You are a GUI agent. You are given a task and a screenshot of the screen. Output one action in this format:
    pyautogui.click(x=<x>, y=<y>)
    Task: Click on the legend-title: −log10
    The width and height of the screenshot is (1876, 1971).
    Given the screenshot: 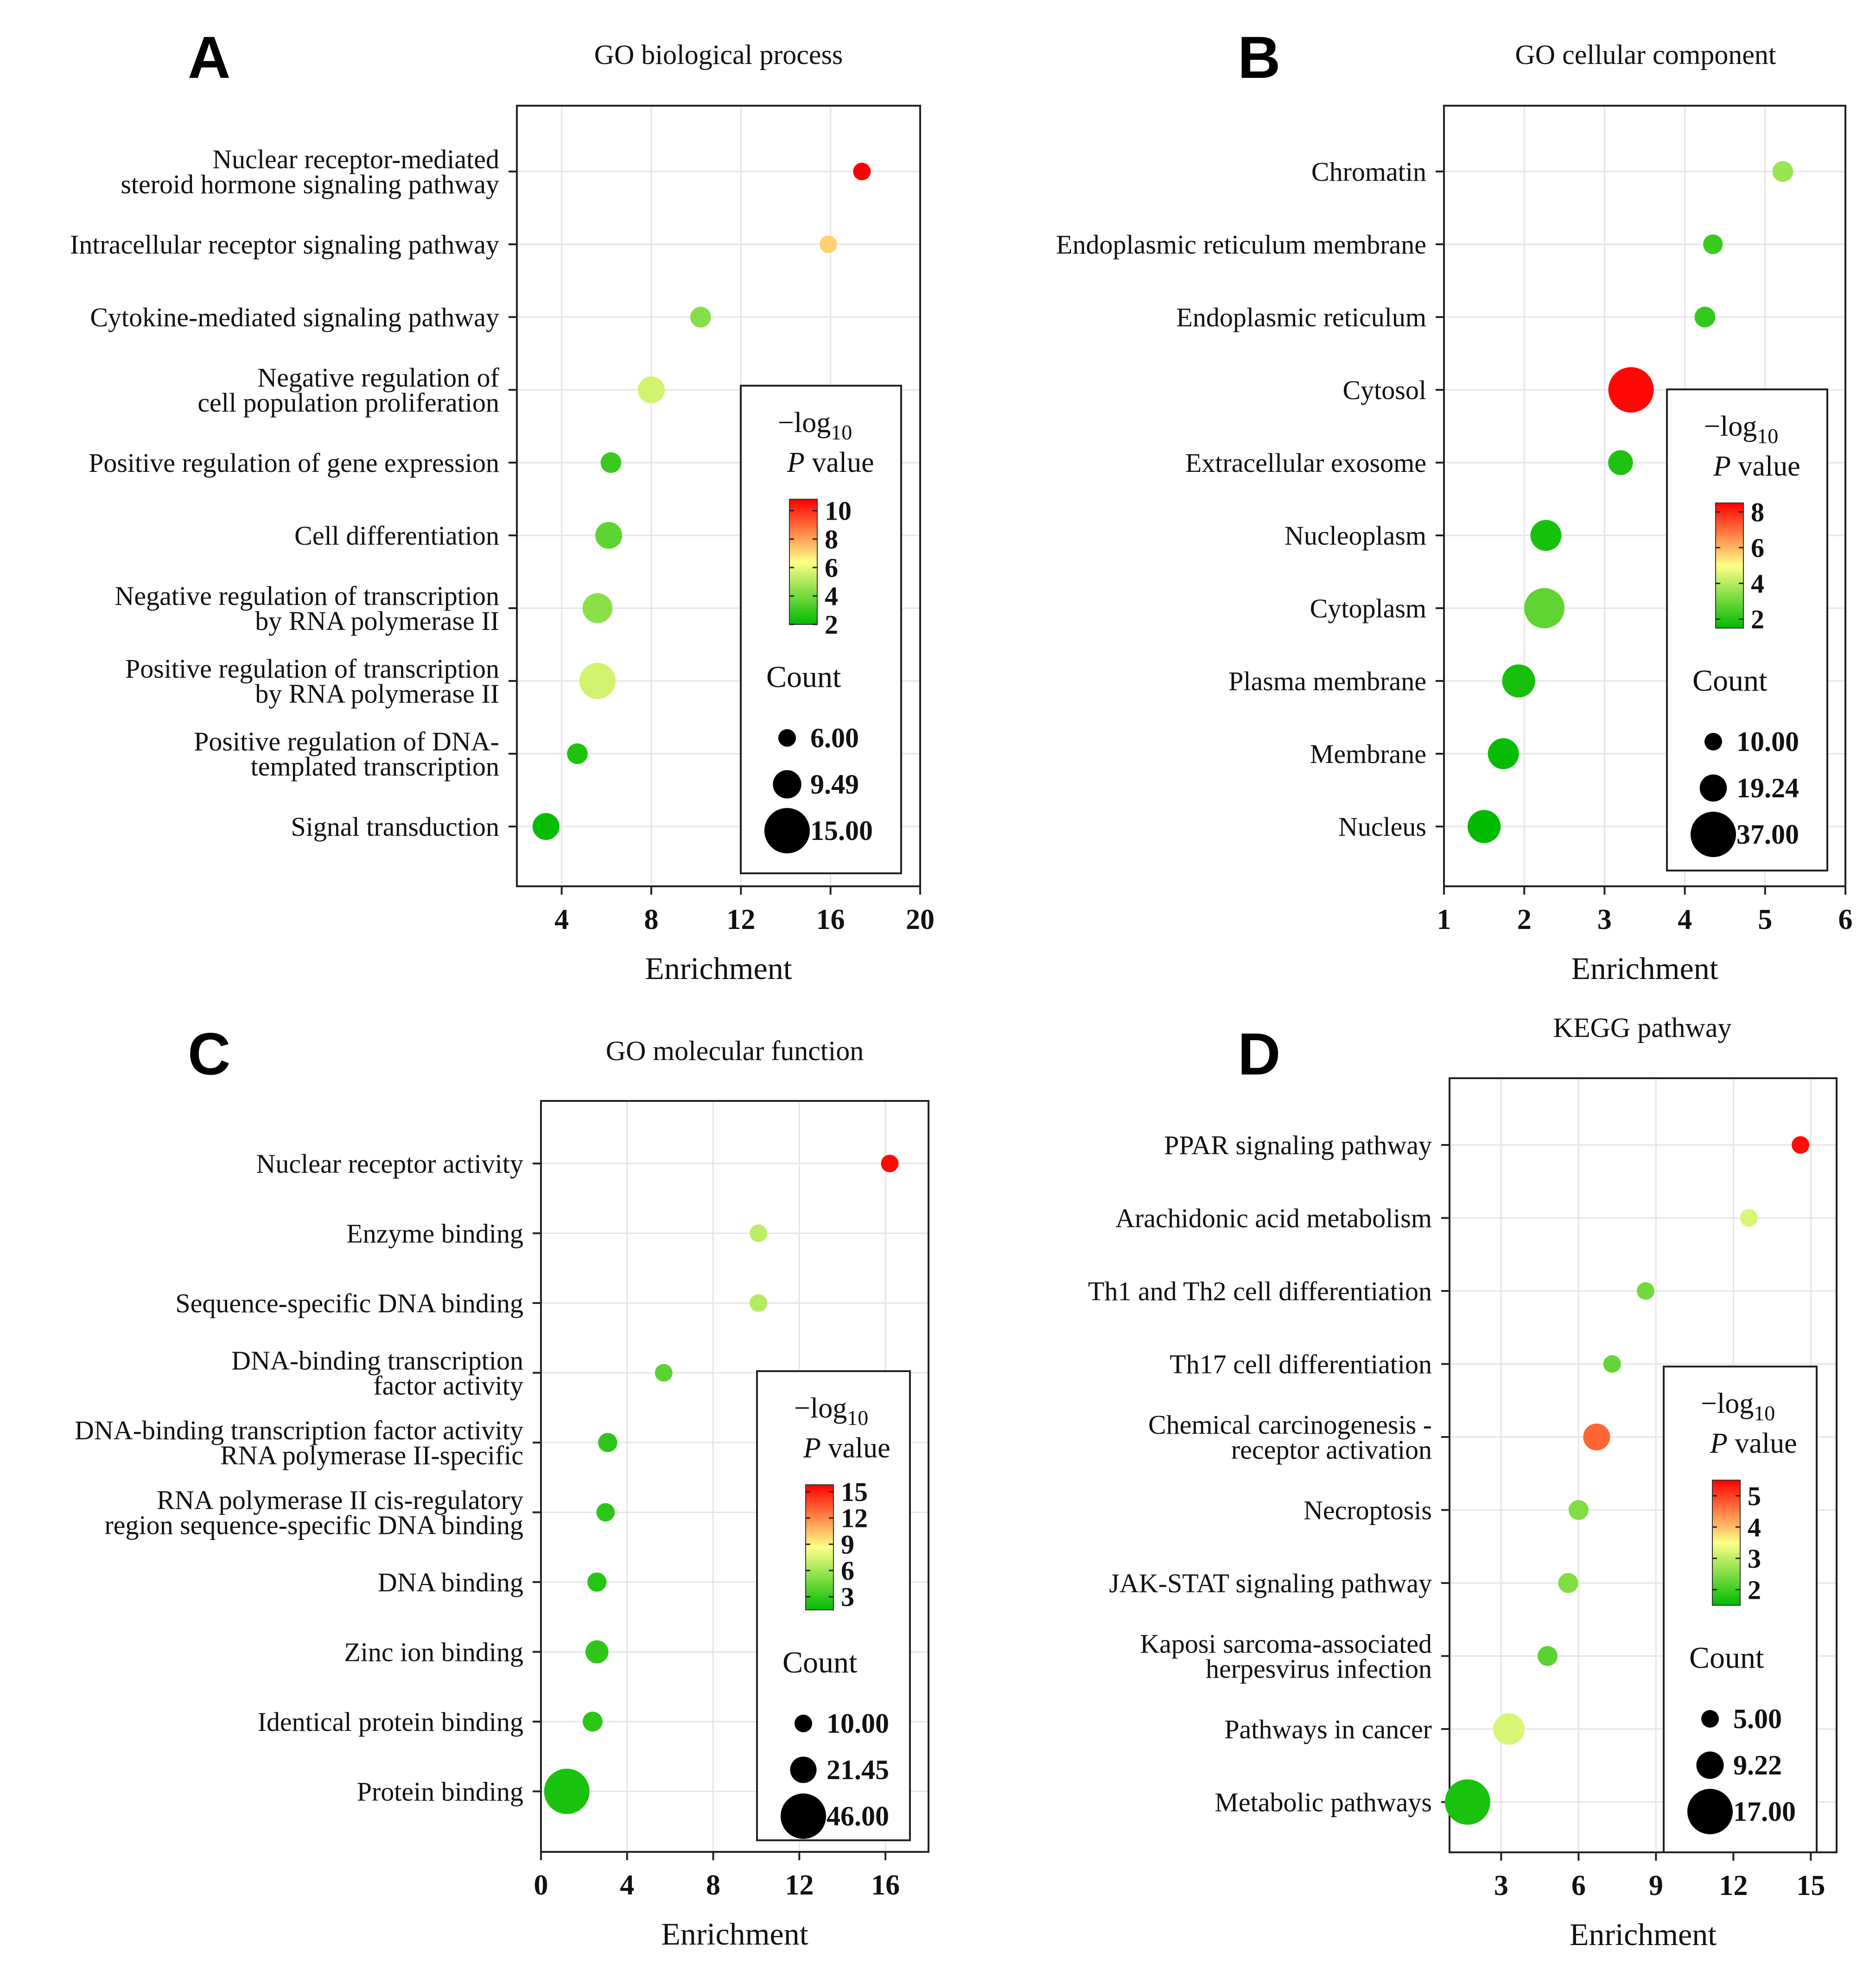 What is the action you would take?
    pyautogui.click(x=815, y=426)
    